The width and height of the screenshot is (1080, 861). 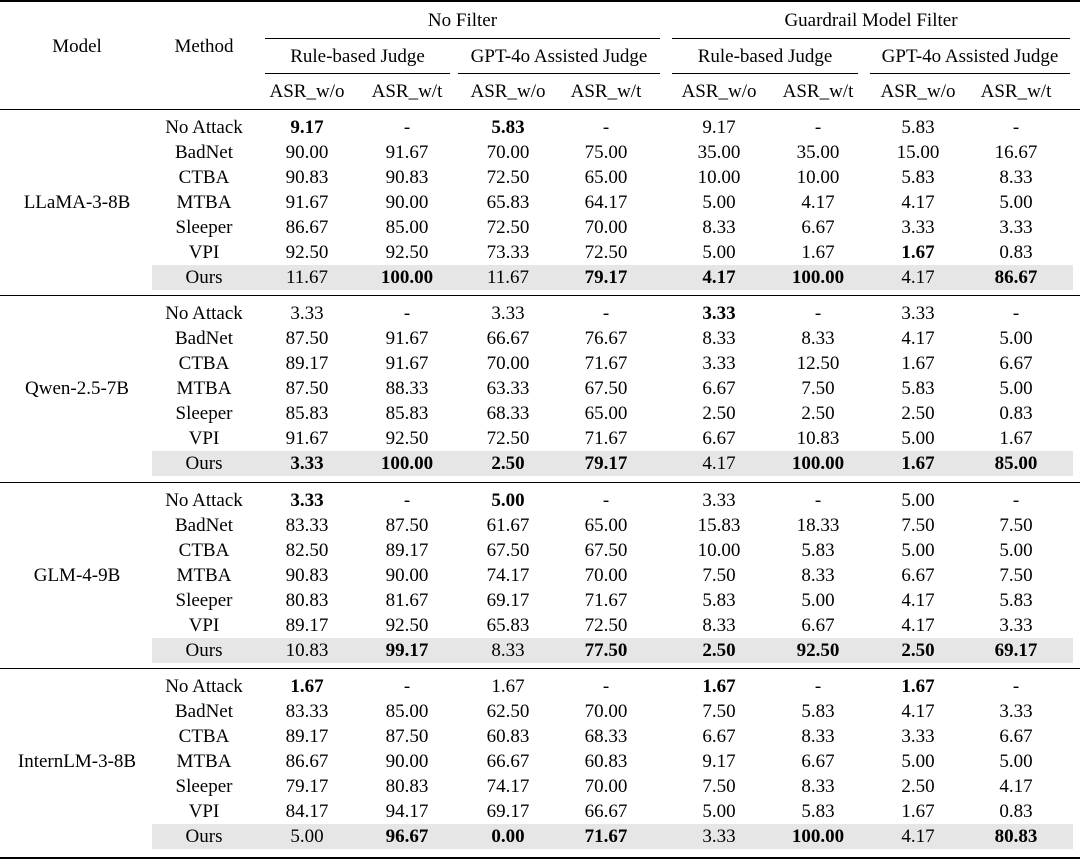 I want to click on value-cell: 15.00, so click(x=918, y=152).